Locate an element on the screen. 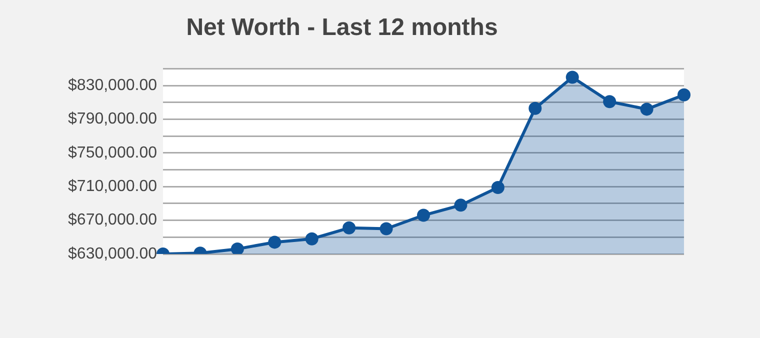 The image size is (760, 338). y-tick-label: $630,000.00 is located at coordinates (113, 253).